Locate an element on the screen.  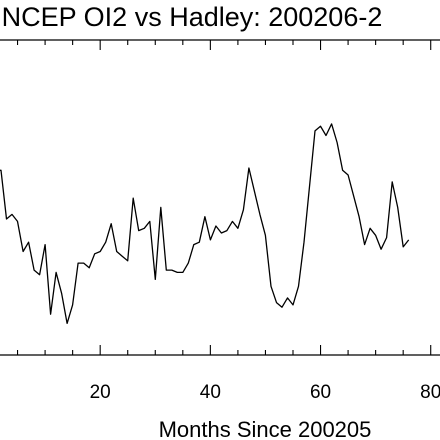
x-tick-label: 80 is located at coordinates (430, 392).